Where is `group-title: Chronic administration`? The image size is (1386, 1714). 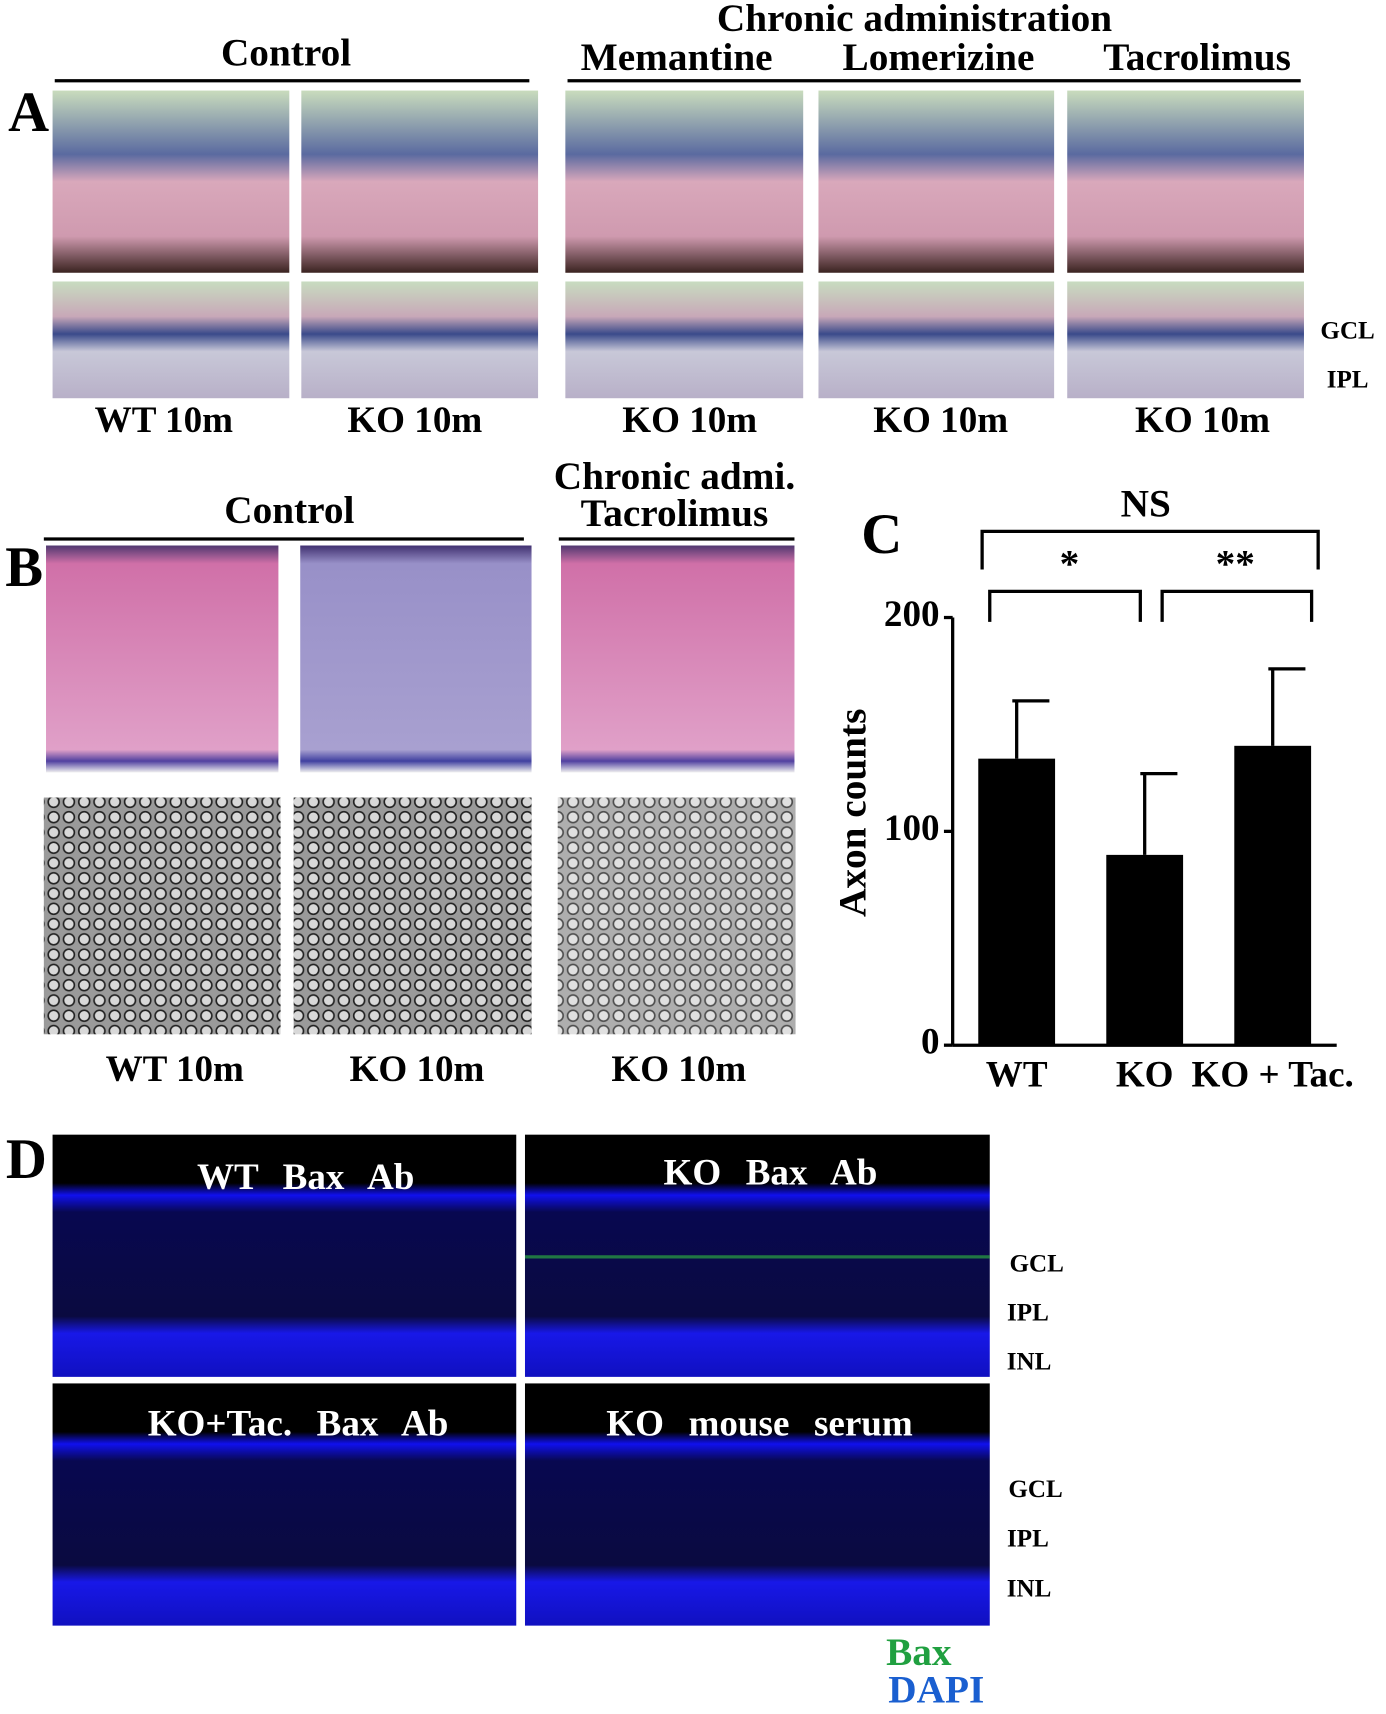 group-title: Chronic administration is located at coordinates (914, 20).